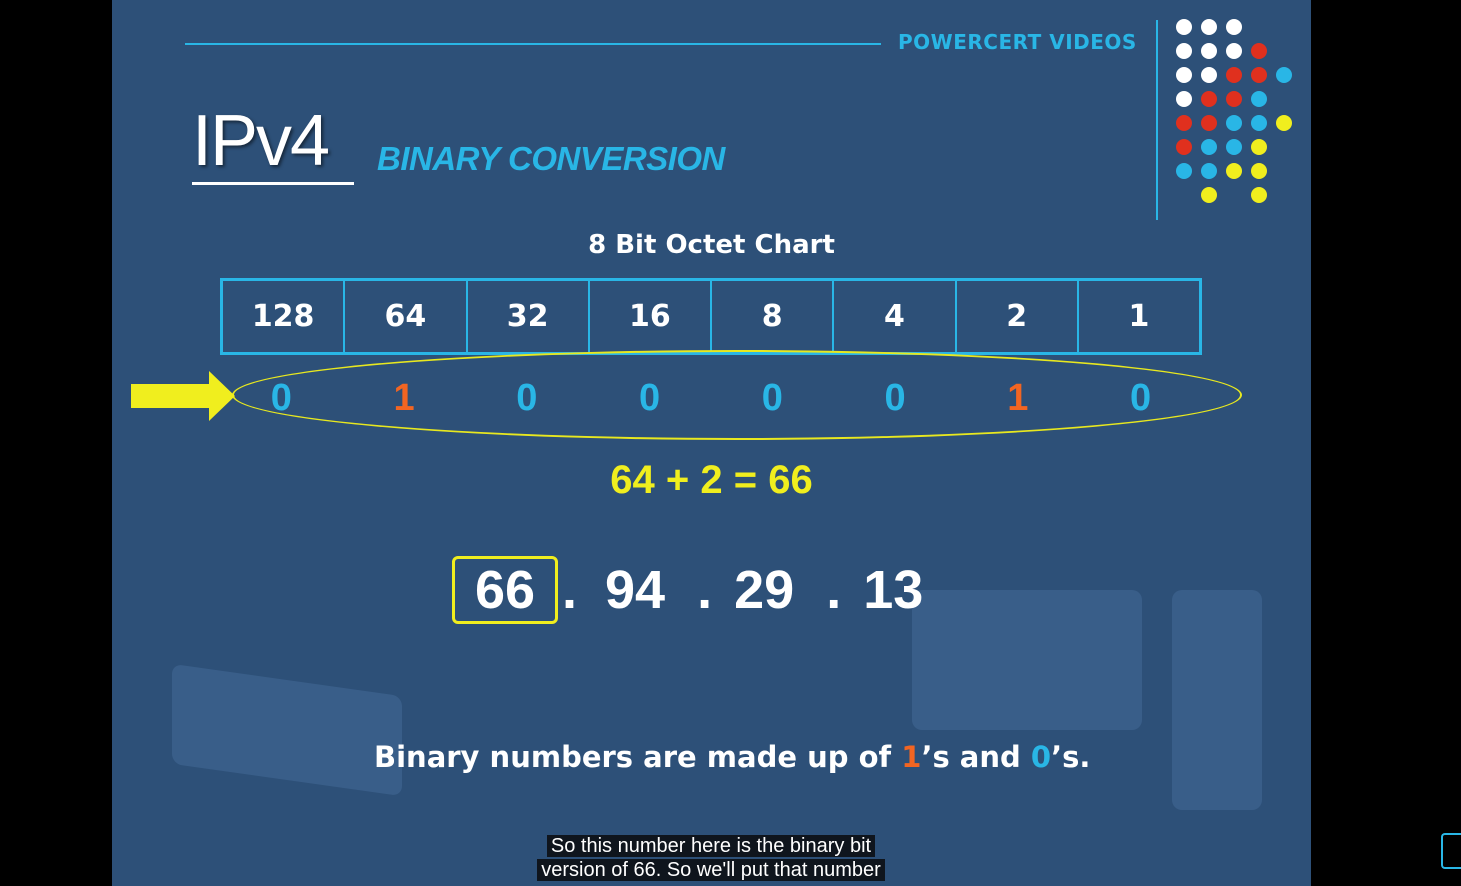 This screenshot has width=1461, height=886. What do you see at coordinates (1139, 316) in the screenshot?
I see `place-value-cell: 1` at bounding box center [1139, 316].